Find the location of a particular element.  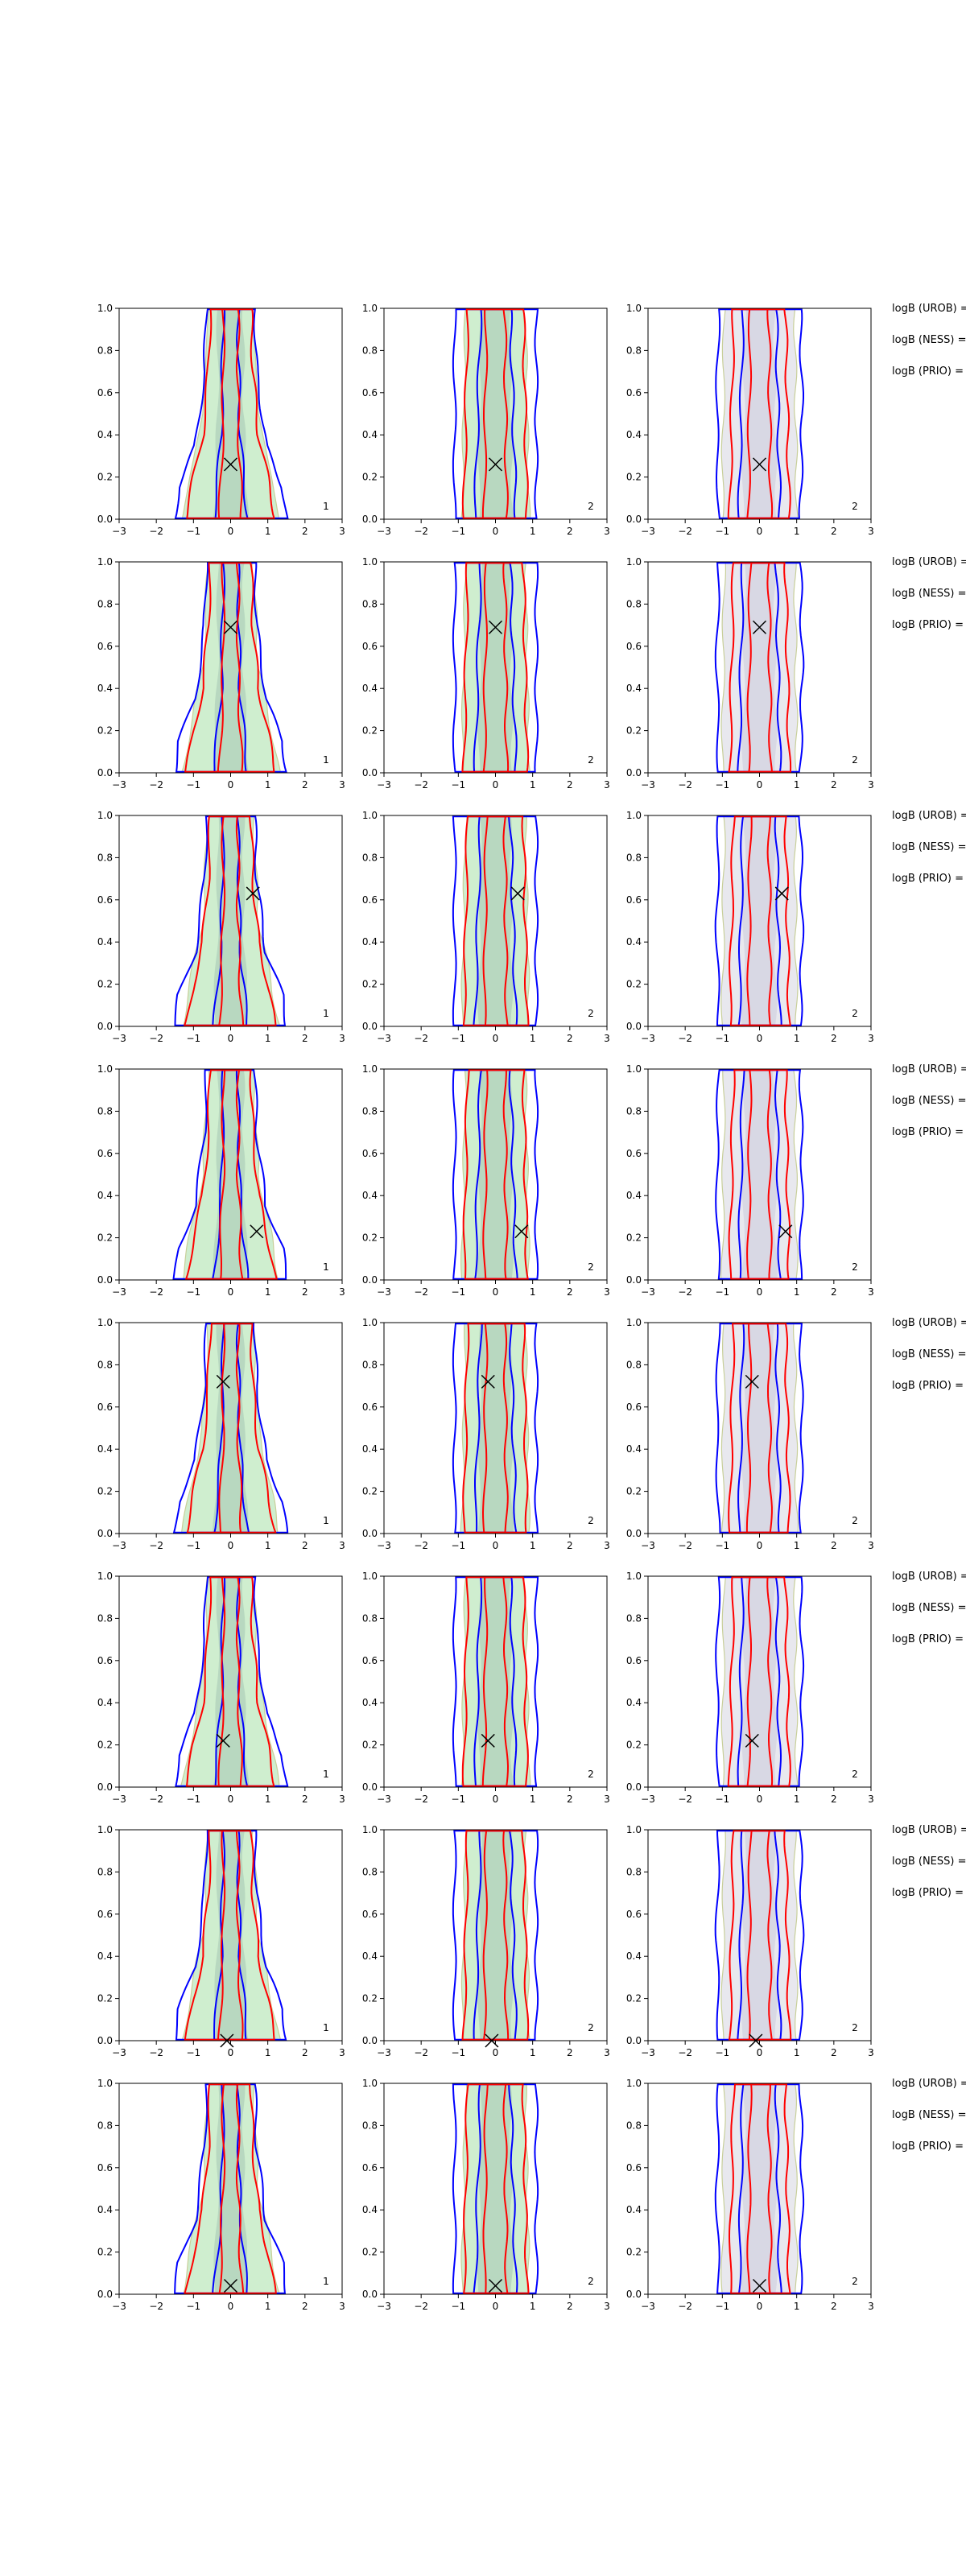

panel-r6-c3: −3 −2 −1 0 1 2 3 0.0 0.2 0.4 0.6 0.8 1.0 2 is located at coordinates (750, 1688).